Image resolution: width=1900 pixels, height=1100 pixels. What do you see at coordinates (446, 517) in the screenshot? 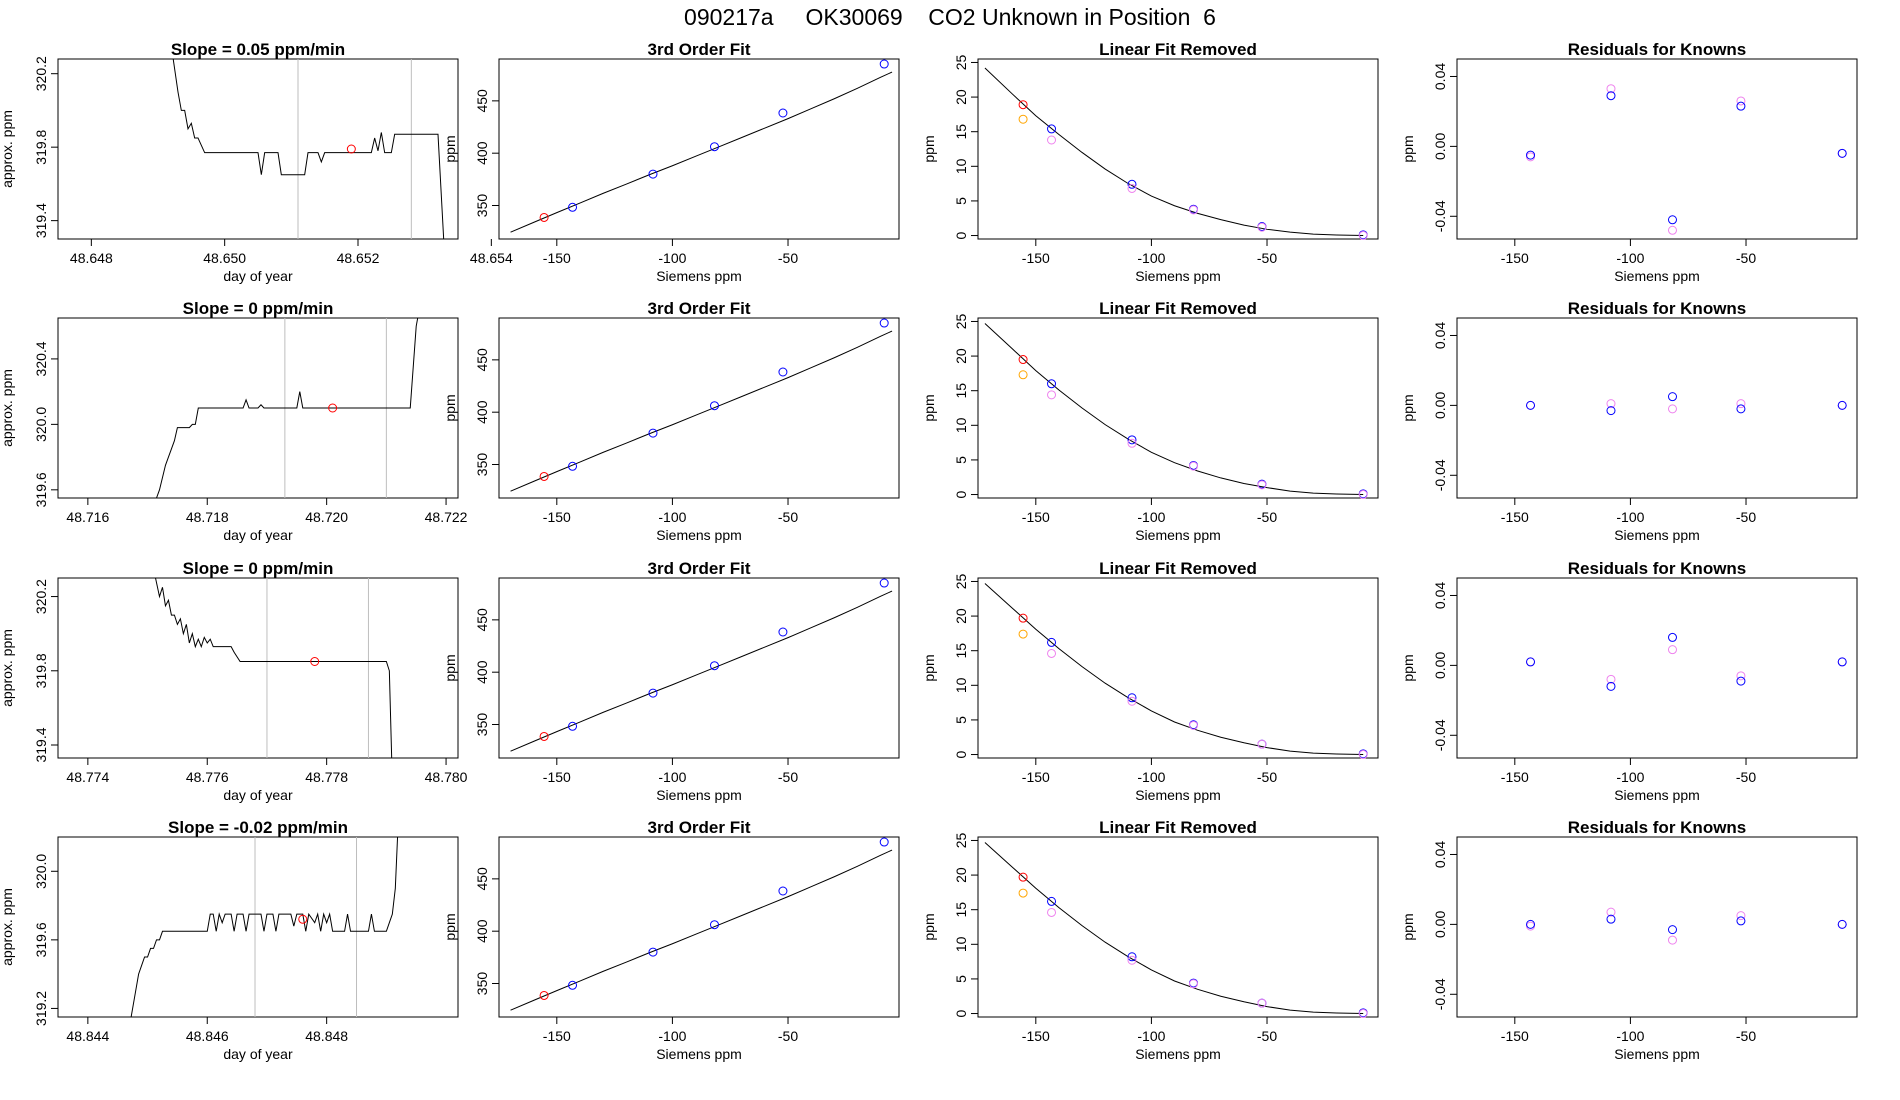
I see `x-tick-label: 48.722` at bounding box center [446, 517].